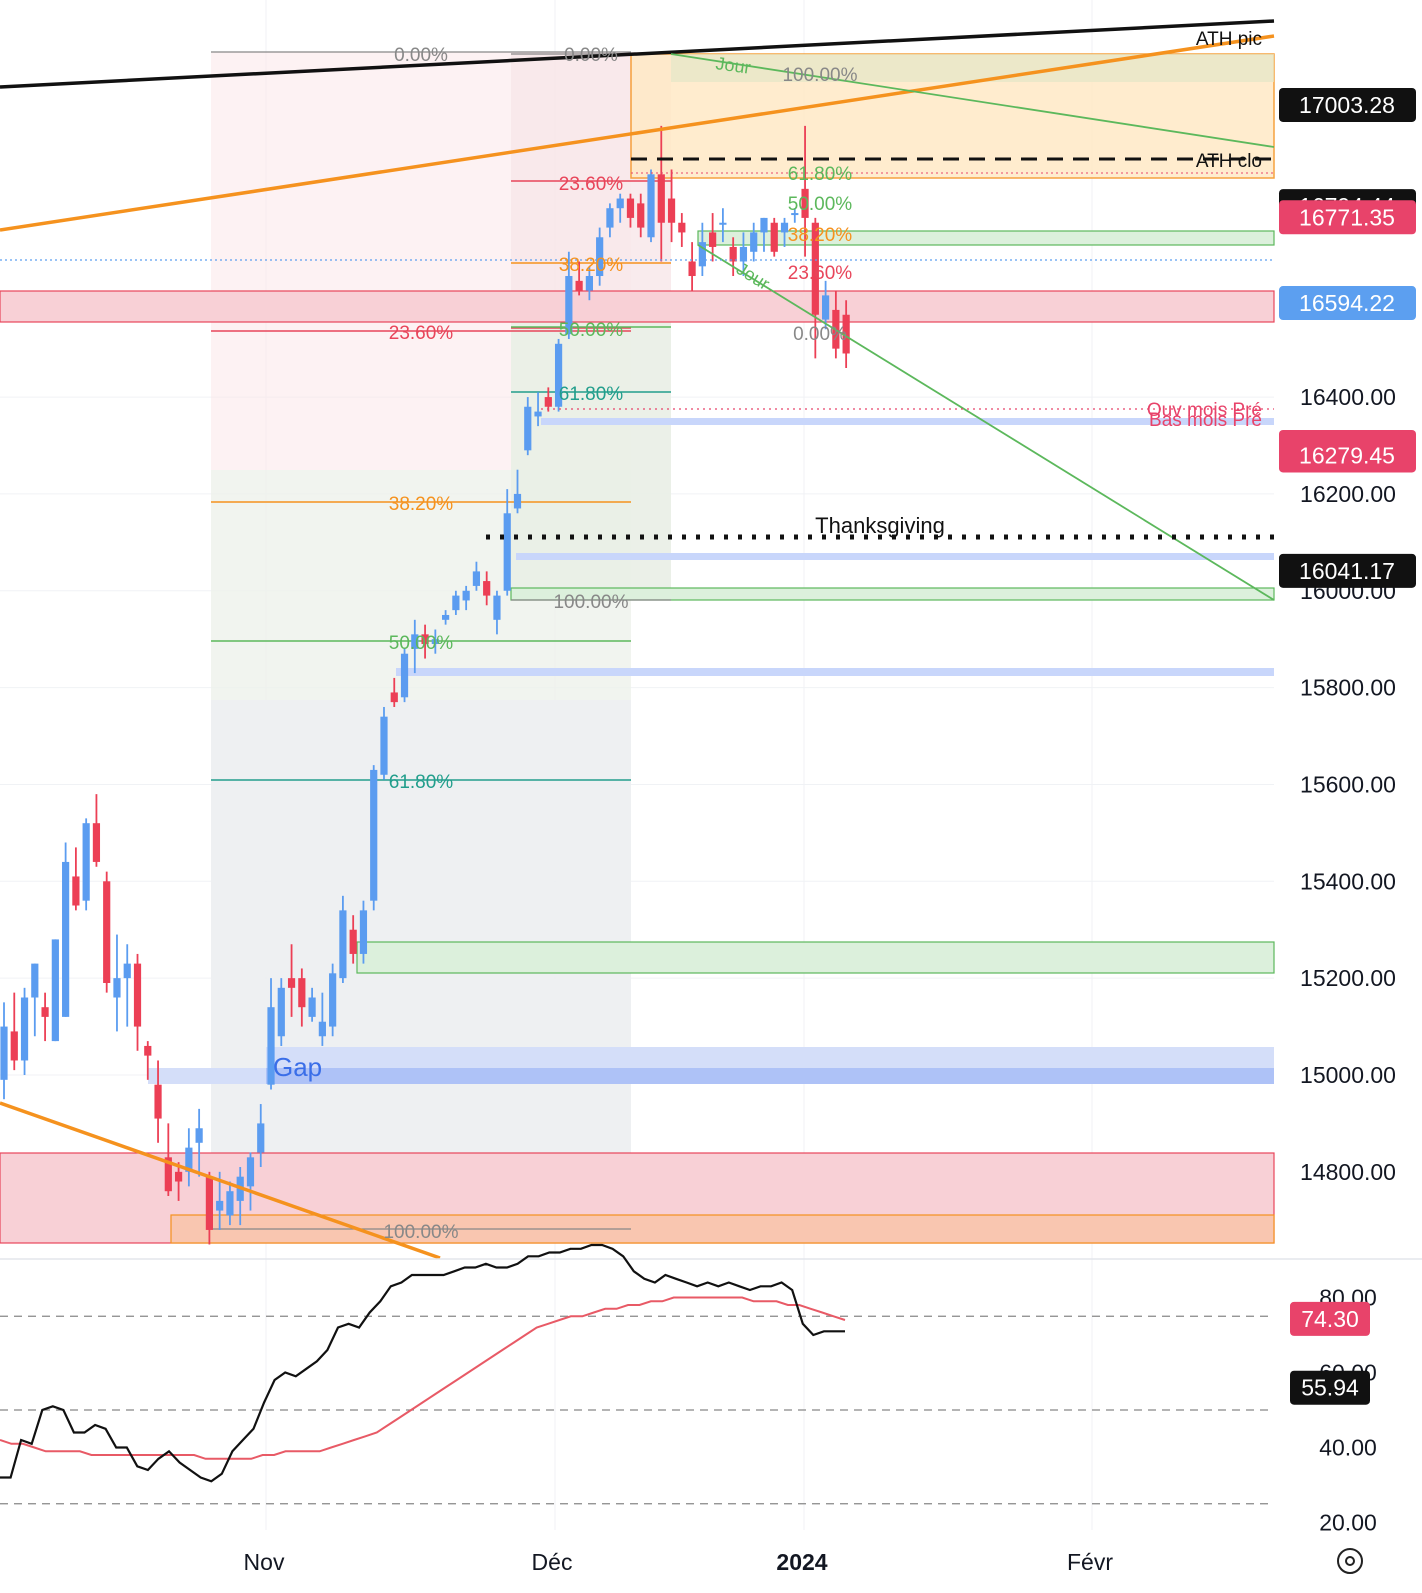 The width and height of the screenshot is (1422, 1593). Describe the element at coordinates (1350, 1561) in the screenshot. I see `settings-icon` at that location.